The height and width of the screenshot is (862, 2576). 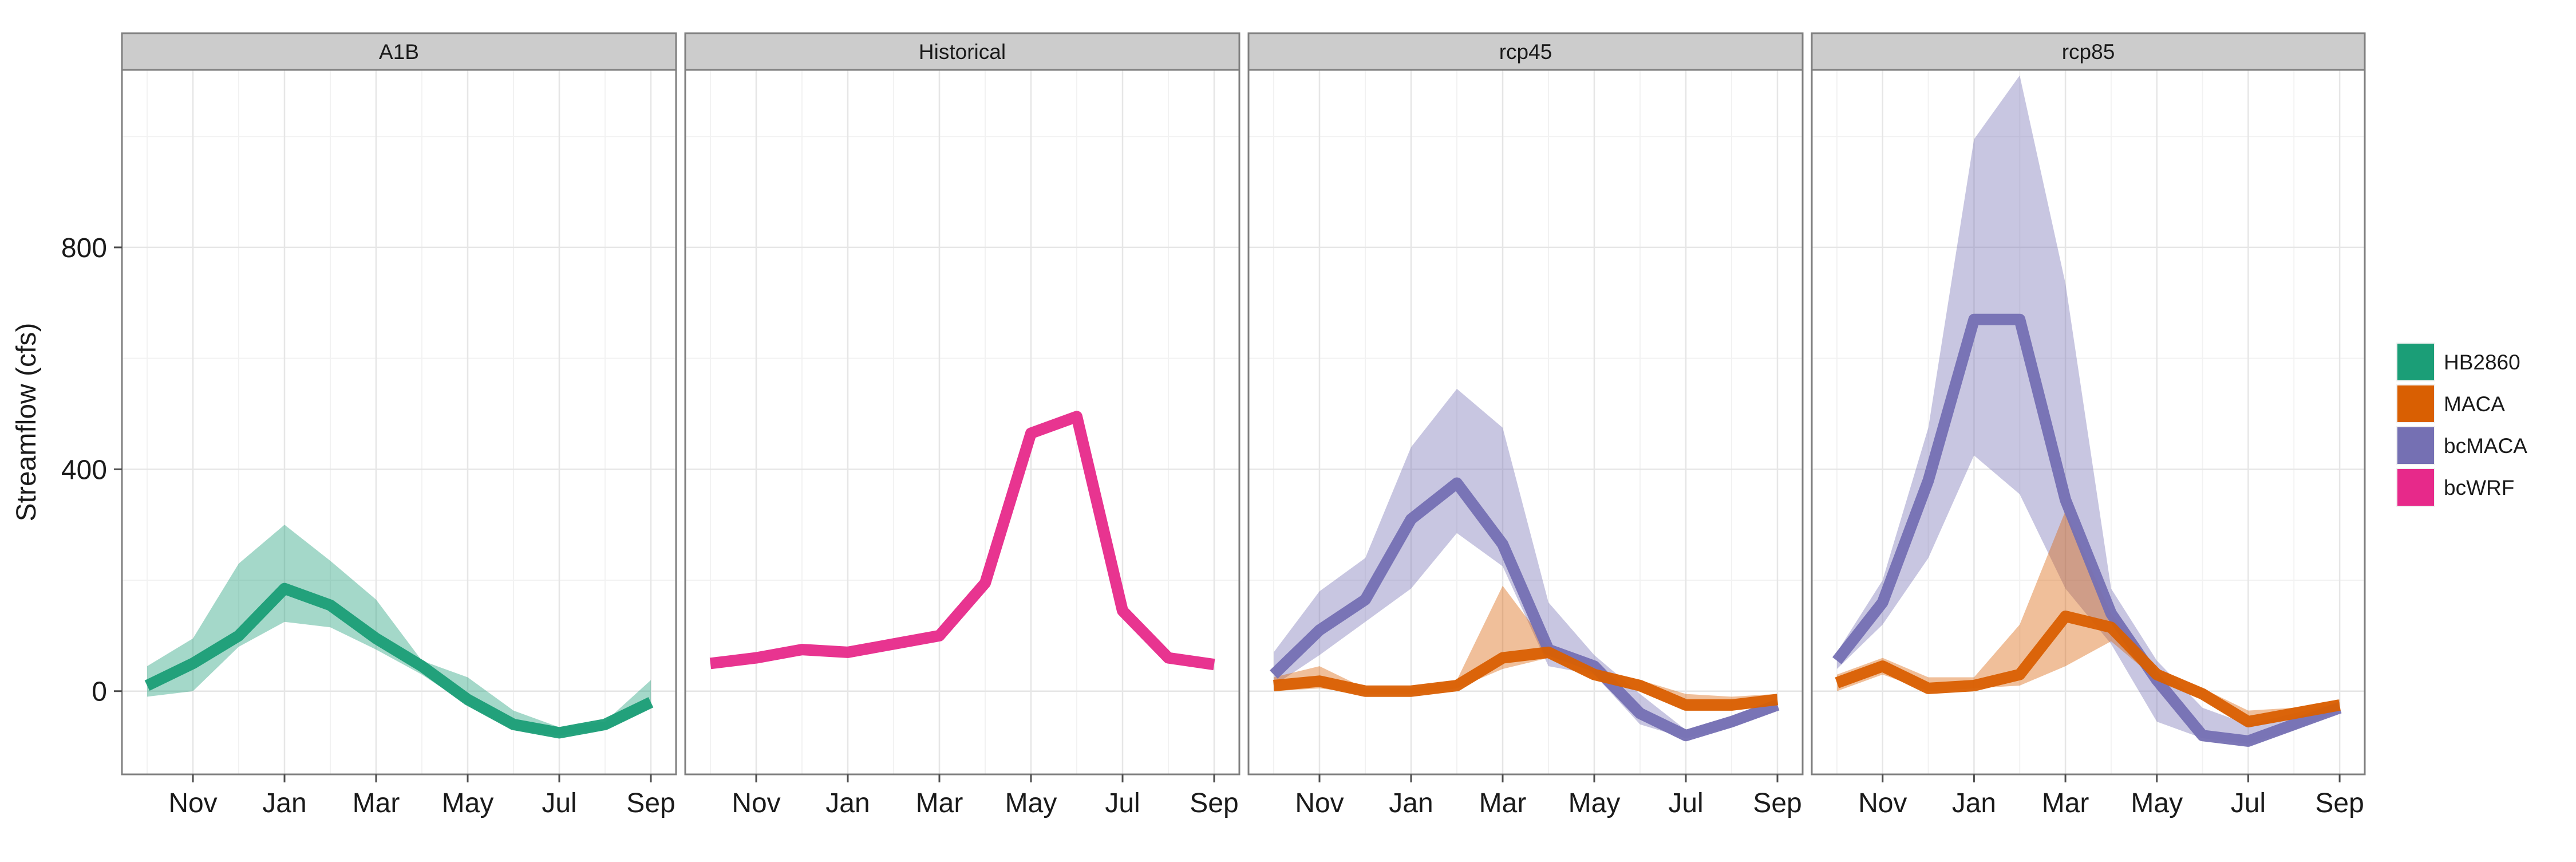 What do you see at coordinates (26, 423) in the screenshot?
I see `y-axis-title: Streamflow (cfs)` at bounding box center [26, 423].